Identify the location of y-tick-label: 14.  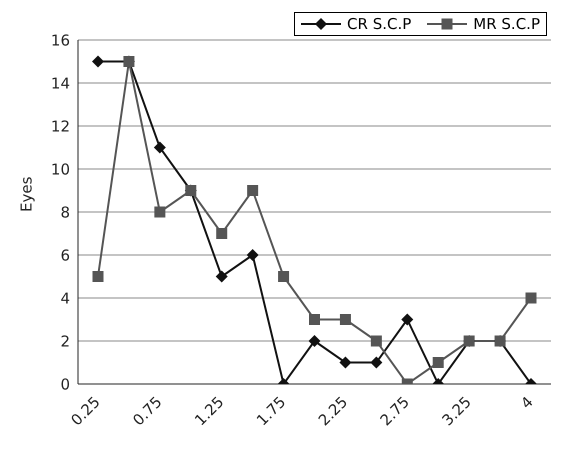
(60, 83).